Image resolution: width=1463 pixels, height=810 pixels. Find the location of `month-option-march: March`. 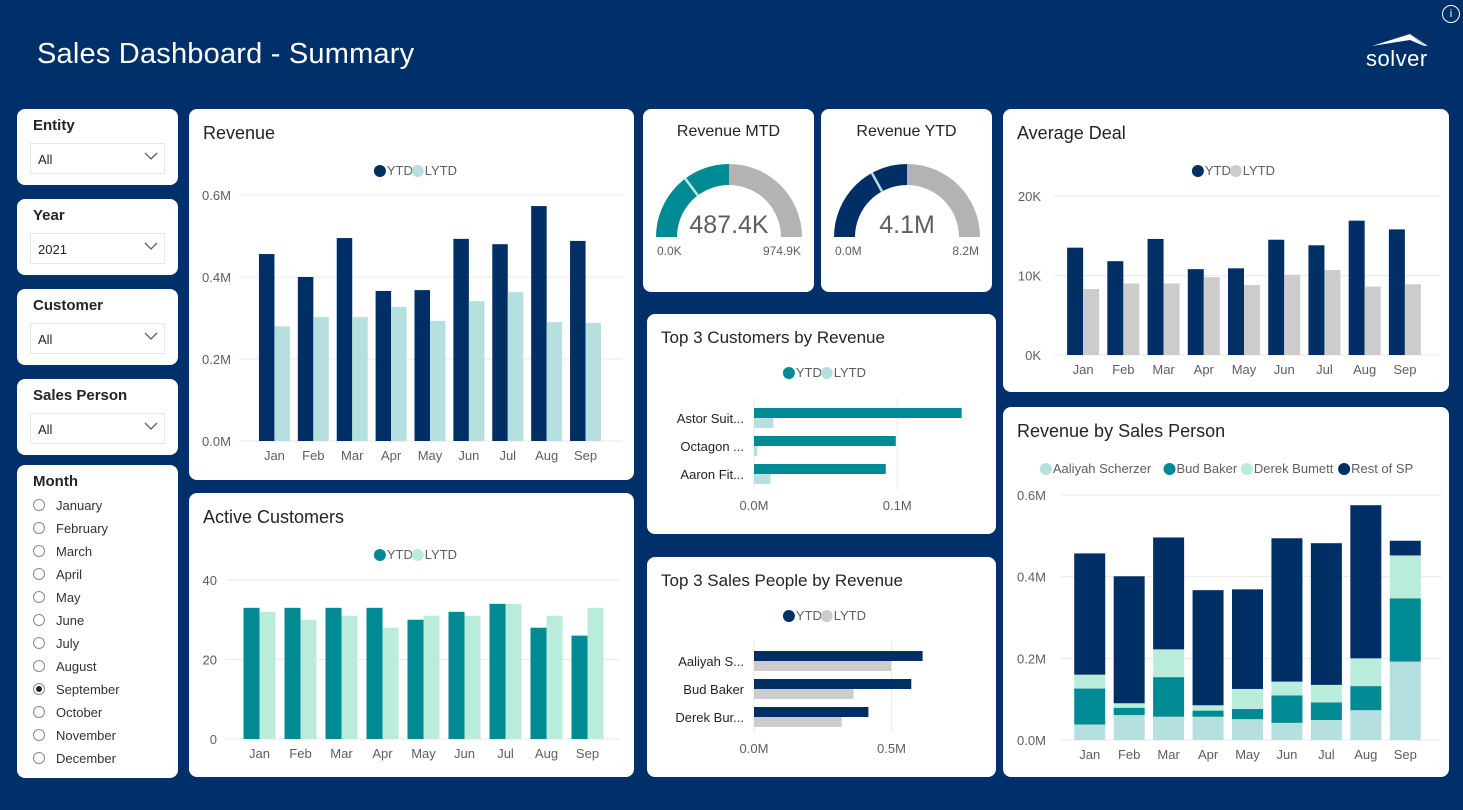

month-option-march: March is located at coordinates (62, 551).